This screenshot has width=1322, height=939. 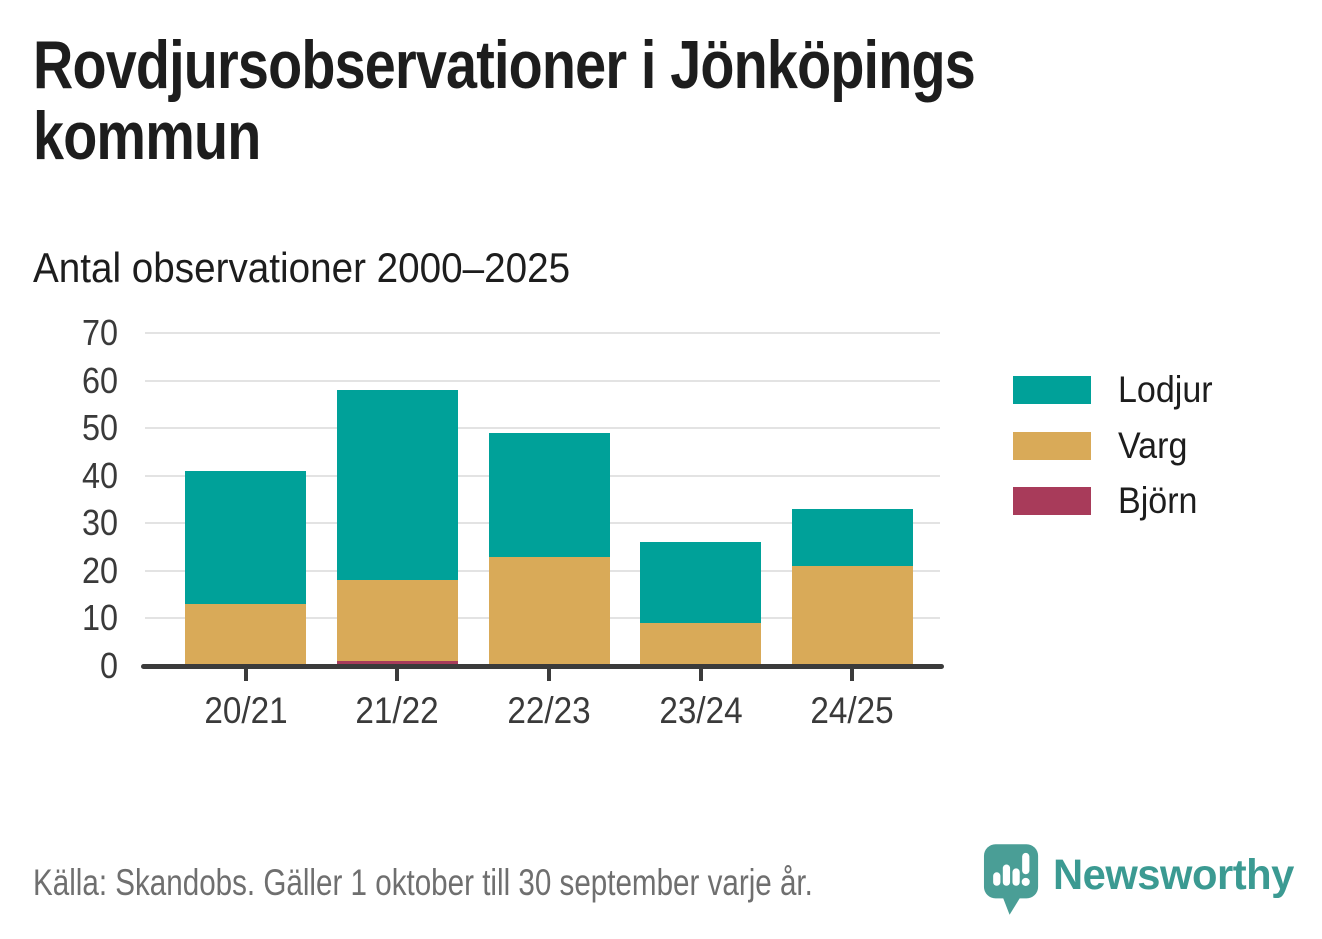 I want to click on x-tick-24/25, so click(x=852, y=674).